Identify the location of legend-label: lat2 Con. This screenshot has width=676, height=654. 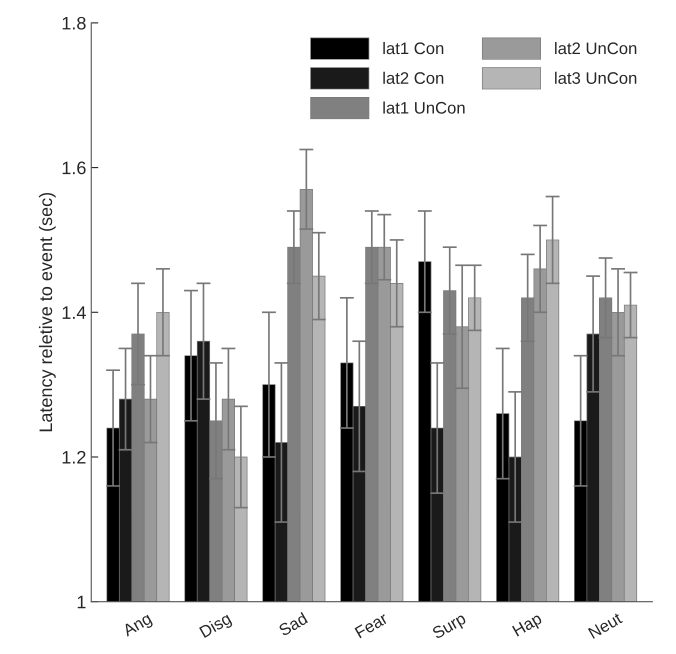
(413, 78).